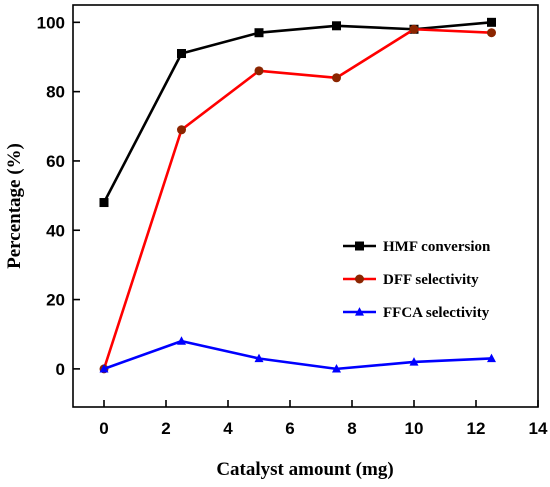 The image size is (550, 487). I want to click on legend-label: FFCA selectivity, so click(436, 313).